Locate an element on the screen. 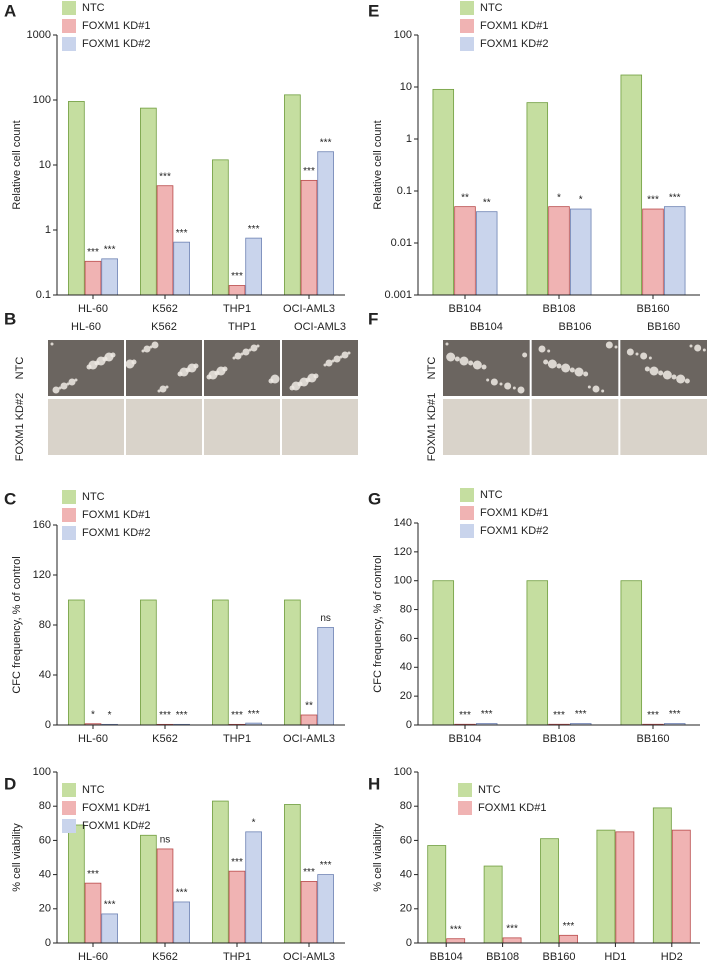 This screenshot has height=965, width=709. panel-label: G is located at coordinates (374, 498).